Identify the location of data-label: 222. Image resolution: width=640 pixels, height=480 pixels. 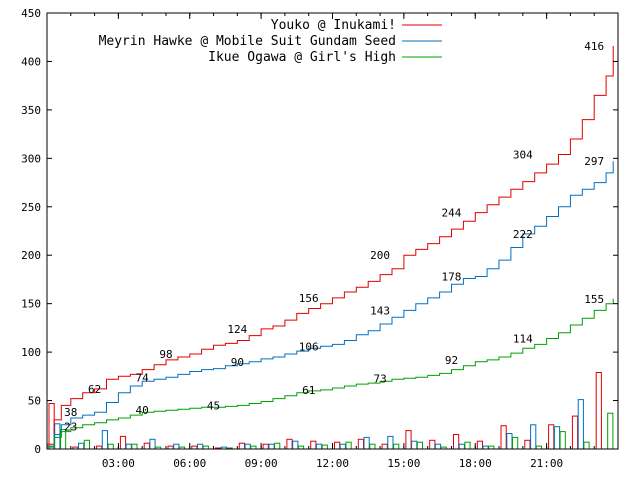
(523, 234).